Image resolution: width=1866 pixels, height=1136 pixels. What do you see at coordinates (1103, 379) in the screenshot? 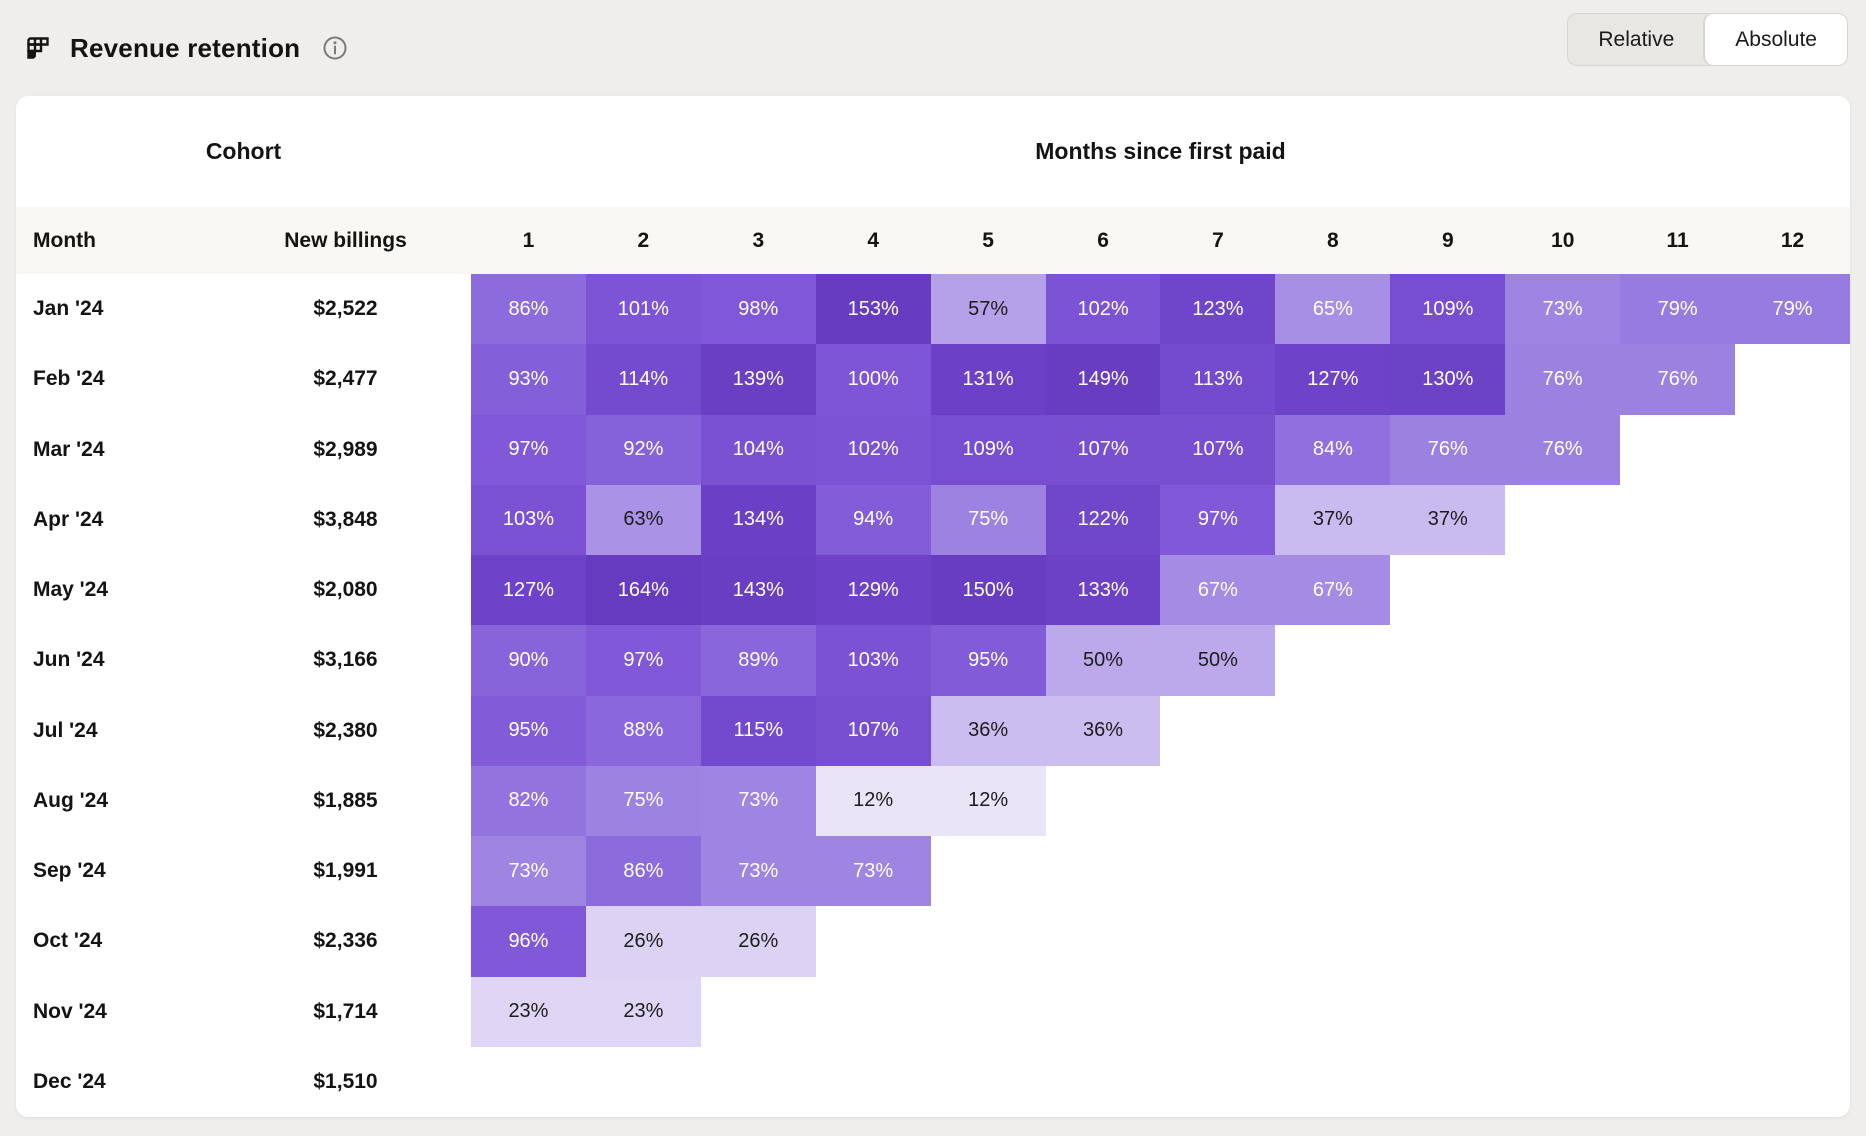
I see `retention-cell: 149%` at bounding box center [1103, 379].